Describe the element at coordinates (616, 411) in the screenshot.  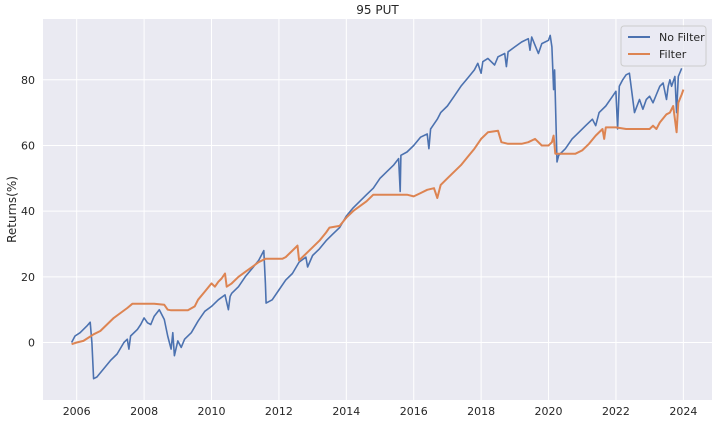
I see `x-tick-label: 2022` at that location.